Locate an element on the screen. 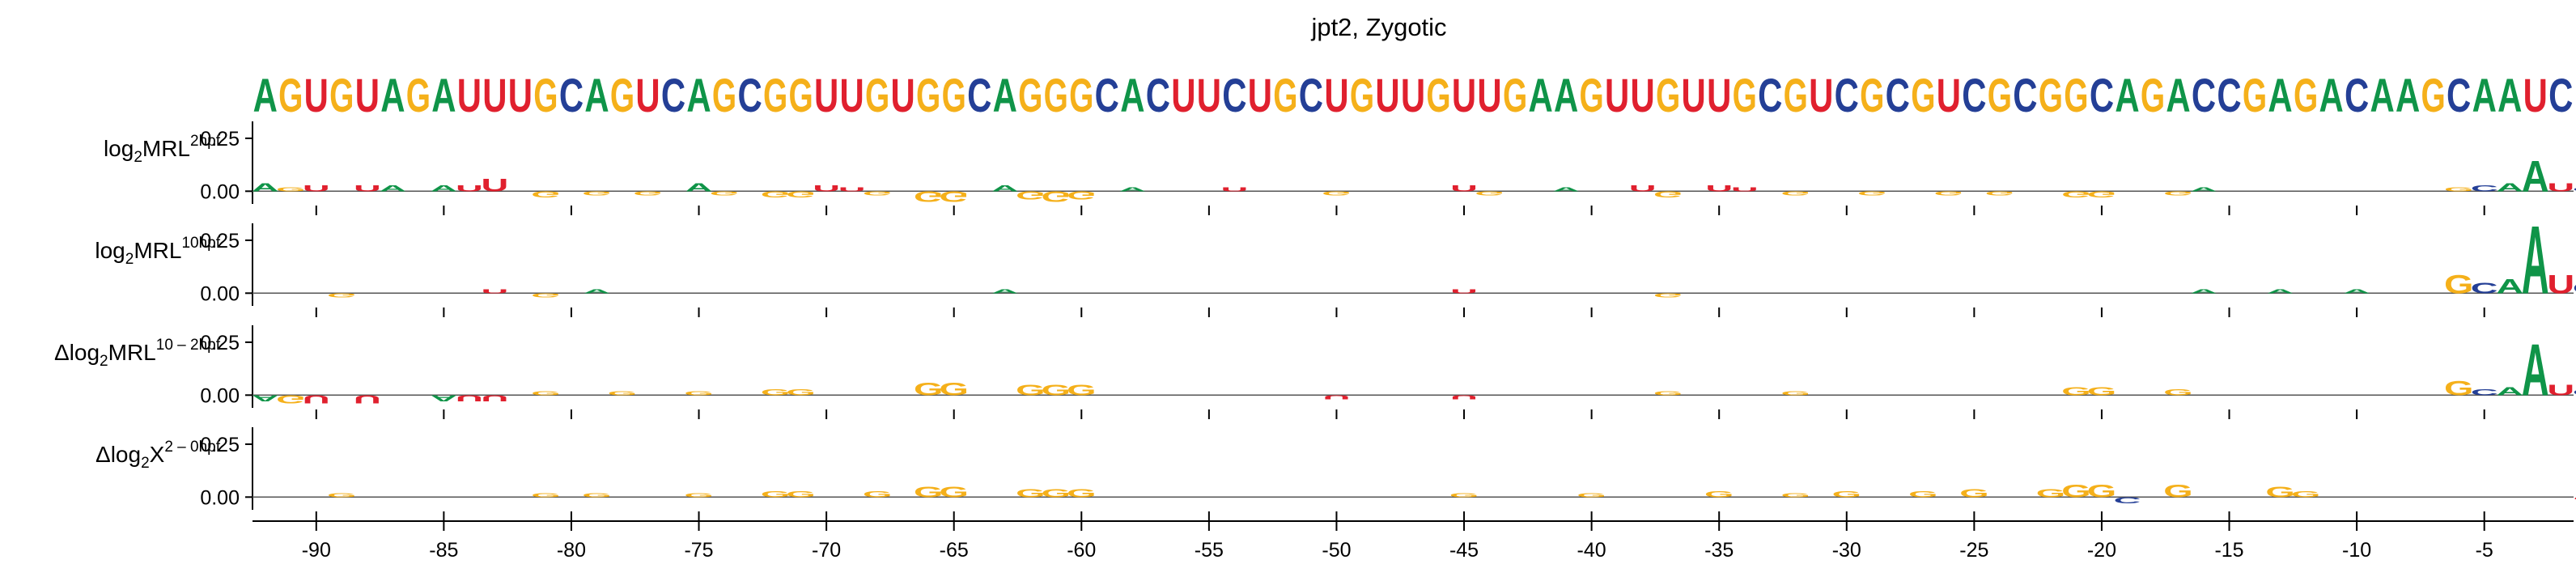 This screenshot has height=564, width=2576. x-tick-label: -10 is located at coordinates (2356, 550).